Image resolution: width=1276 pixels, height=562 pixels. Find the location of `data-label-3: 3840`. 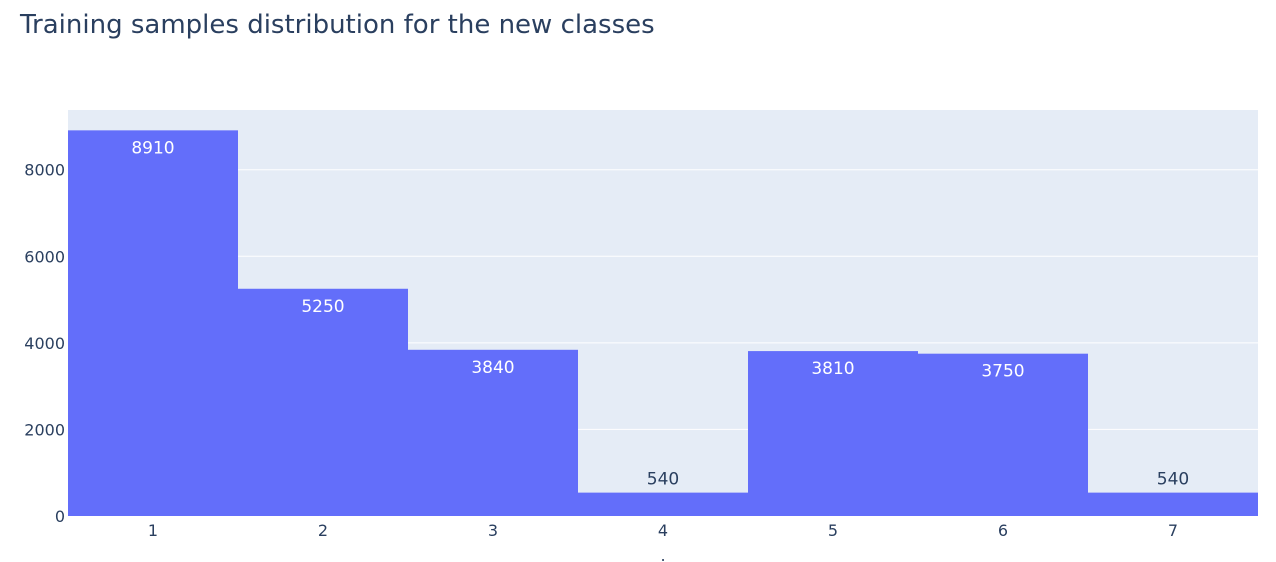

data-label-3: 3840 is located at coordinates (492, 368).